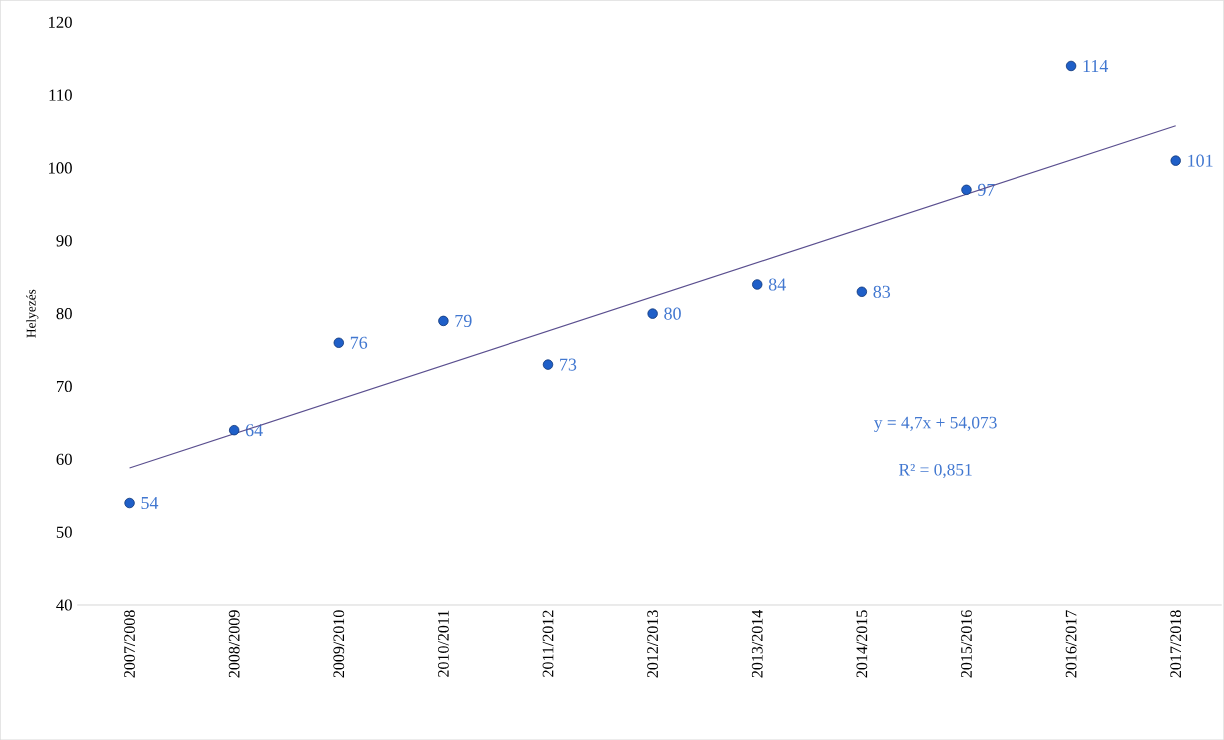 The height and width of the screenshot is (740, 1224). What do you see at coordinates (862, 644) in the screenshot?
I see `x-tick-label: 2014/2015` at bounding box center [862, 644].